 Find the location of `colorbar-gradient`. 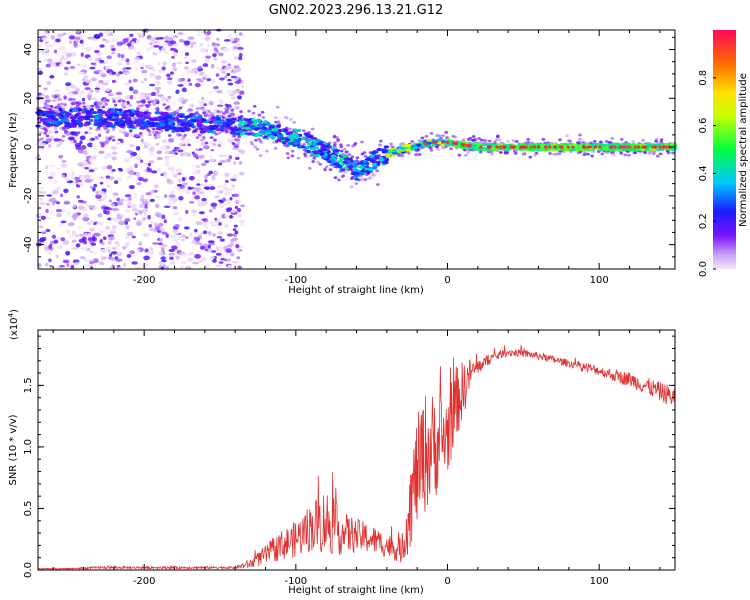

colorbar-gradient is located at coordinates (724, 149).